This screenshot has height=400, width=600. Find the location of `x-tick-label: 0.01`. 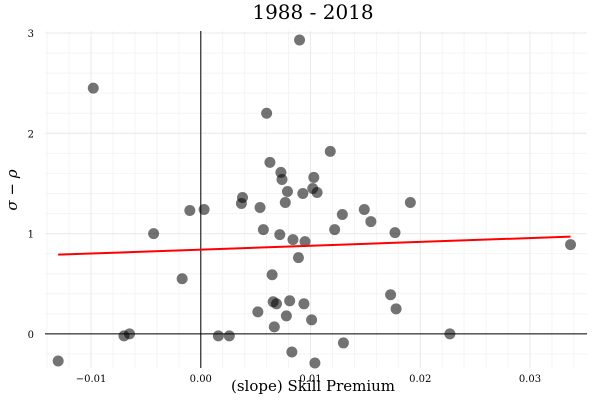

x-tick-label: 0.01 is located at coordinates (310, 379).